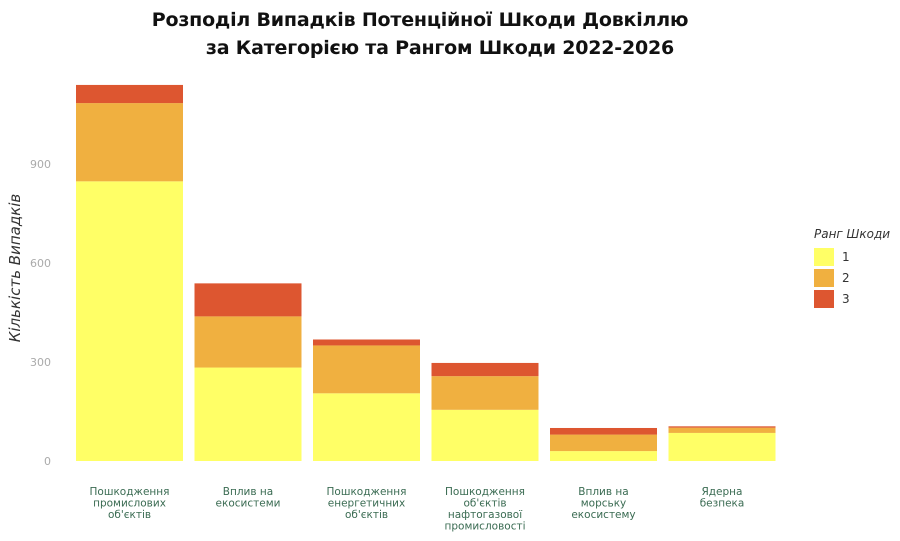 Image resolution: width=900 pixels, height=541 pixels. Describe the element at coordinates (40, 313) in the screenshot. I see `y-axis: 0 300 600 900` at that location.